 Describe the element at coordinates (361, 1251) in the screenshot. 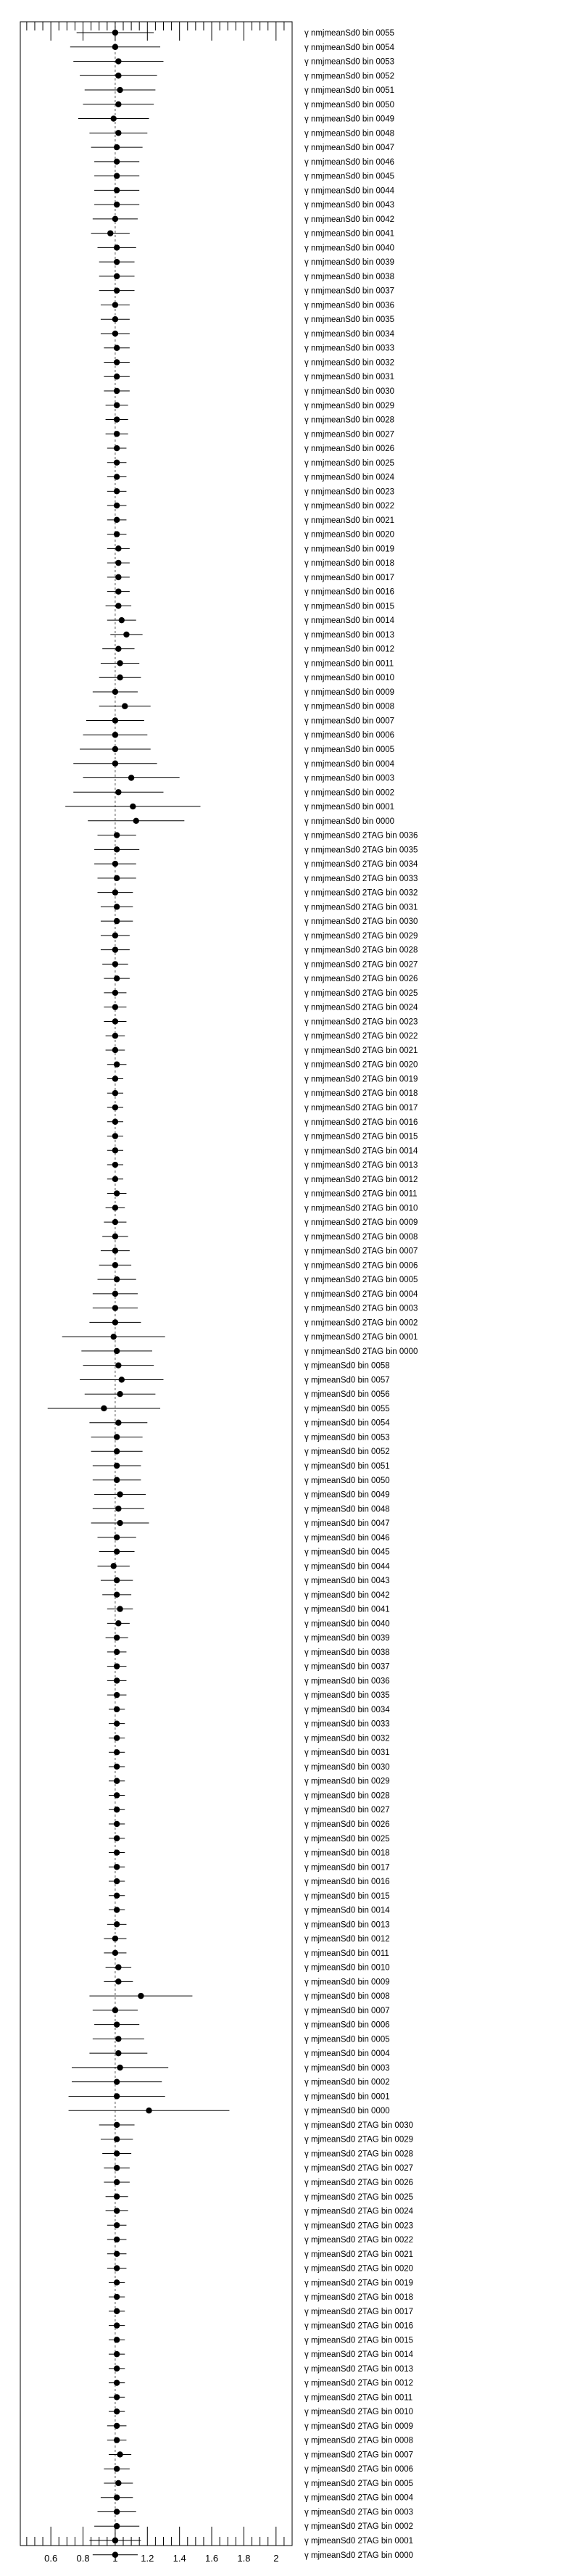

I see `row-label: γ nmjmeanSd0 2TAG bin 0007` at that location.